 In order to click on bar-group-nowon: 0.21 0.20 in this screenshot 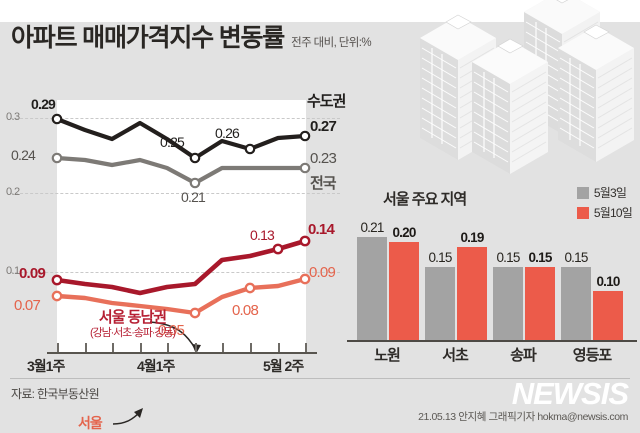, I will do `click(388, 280)`.